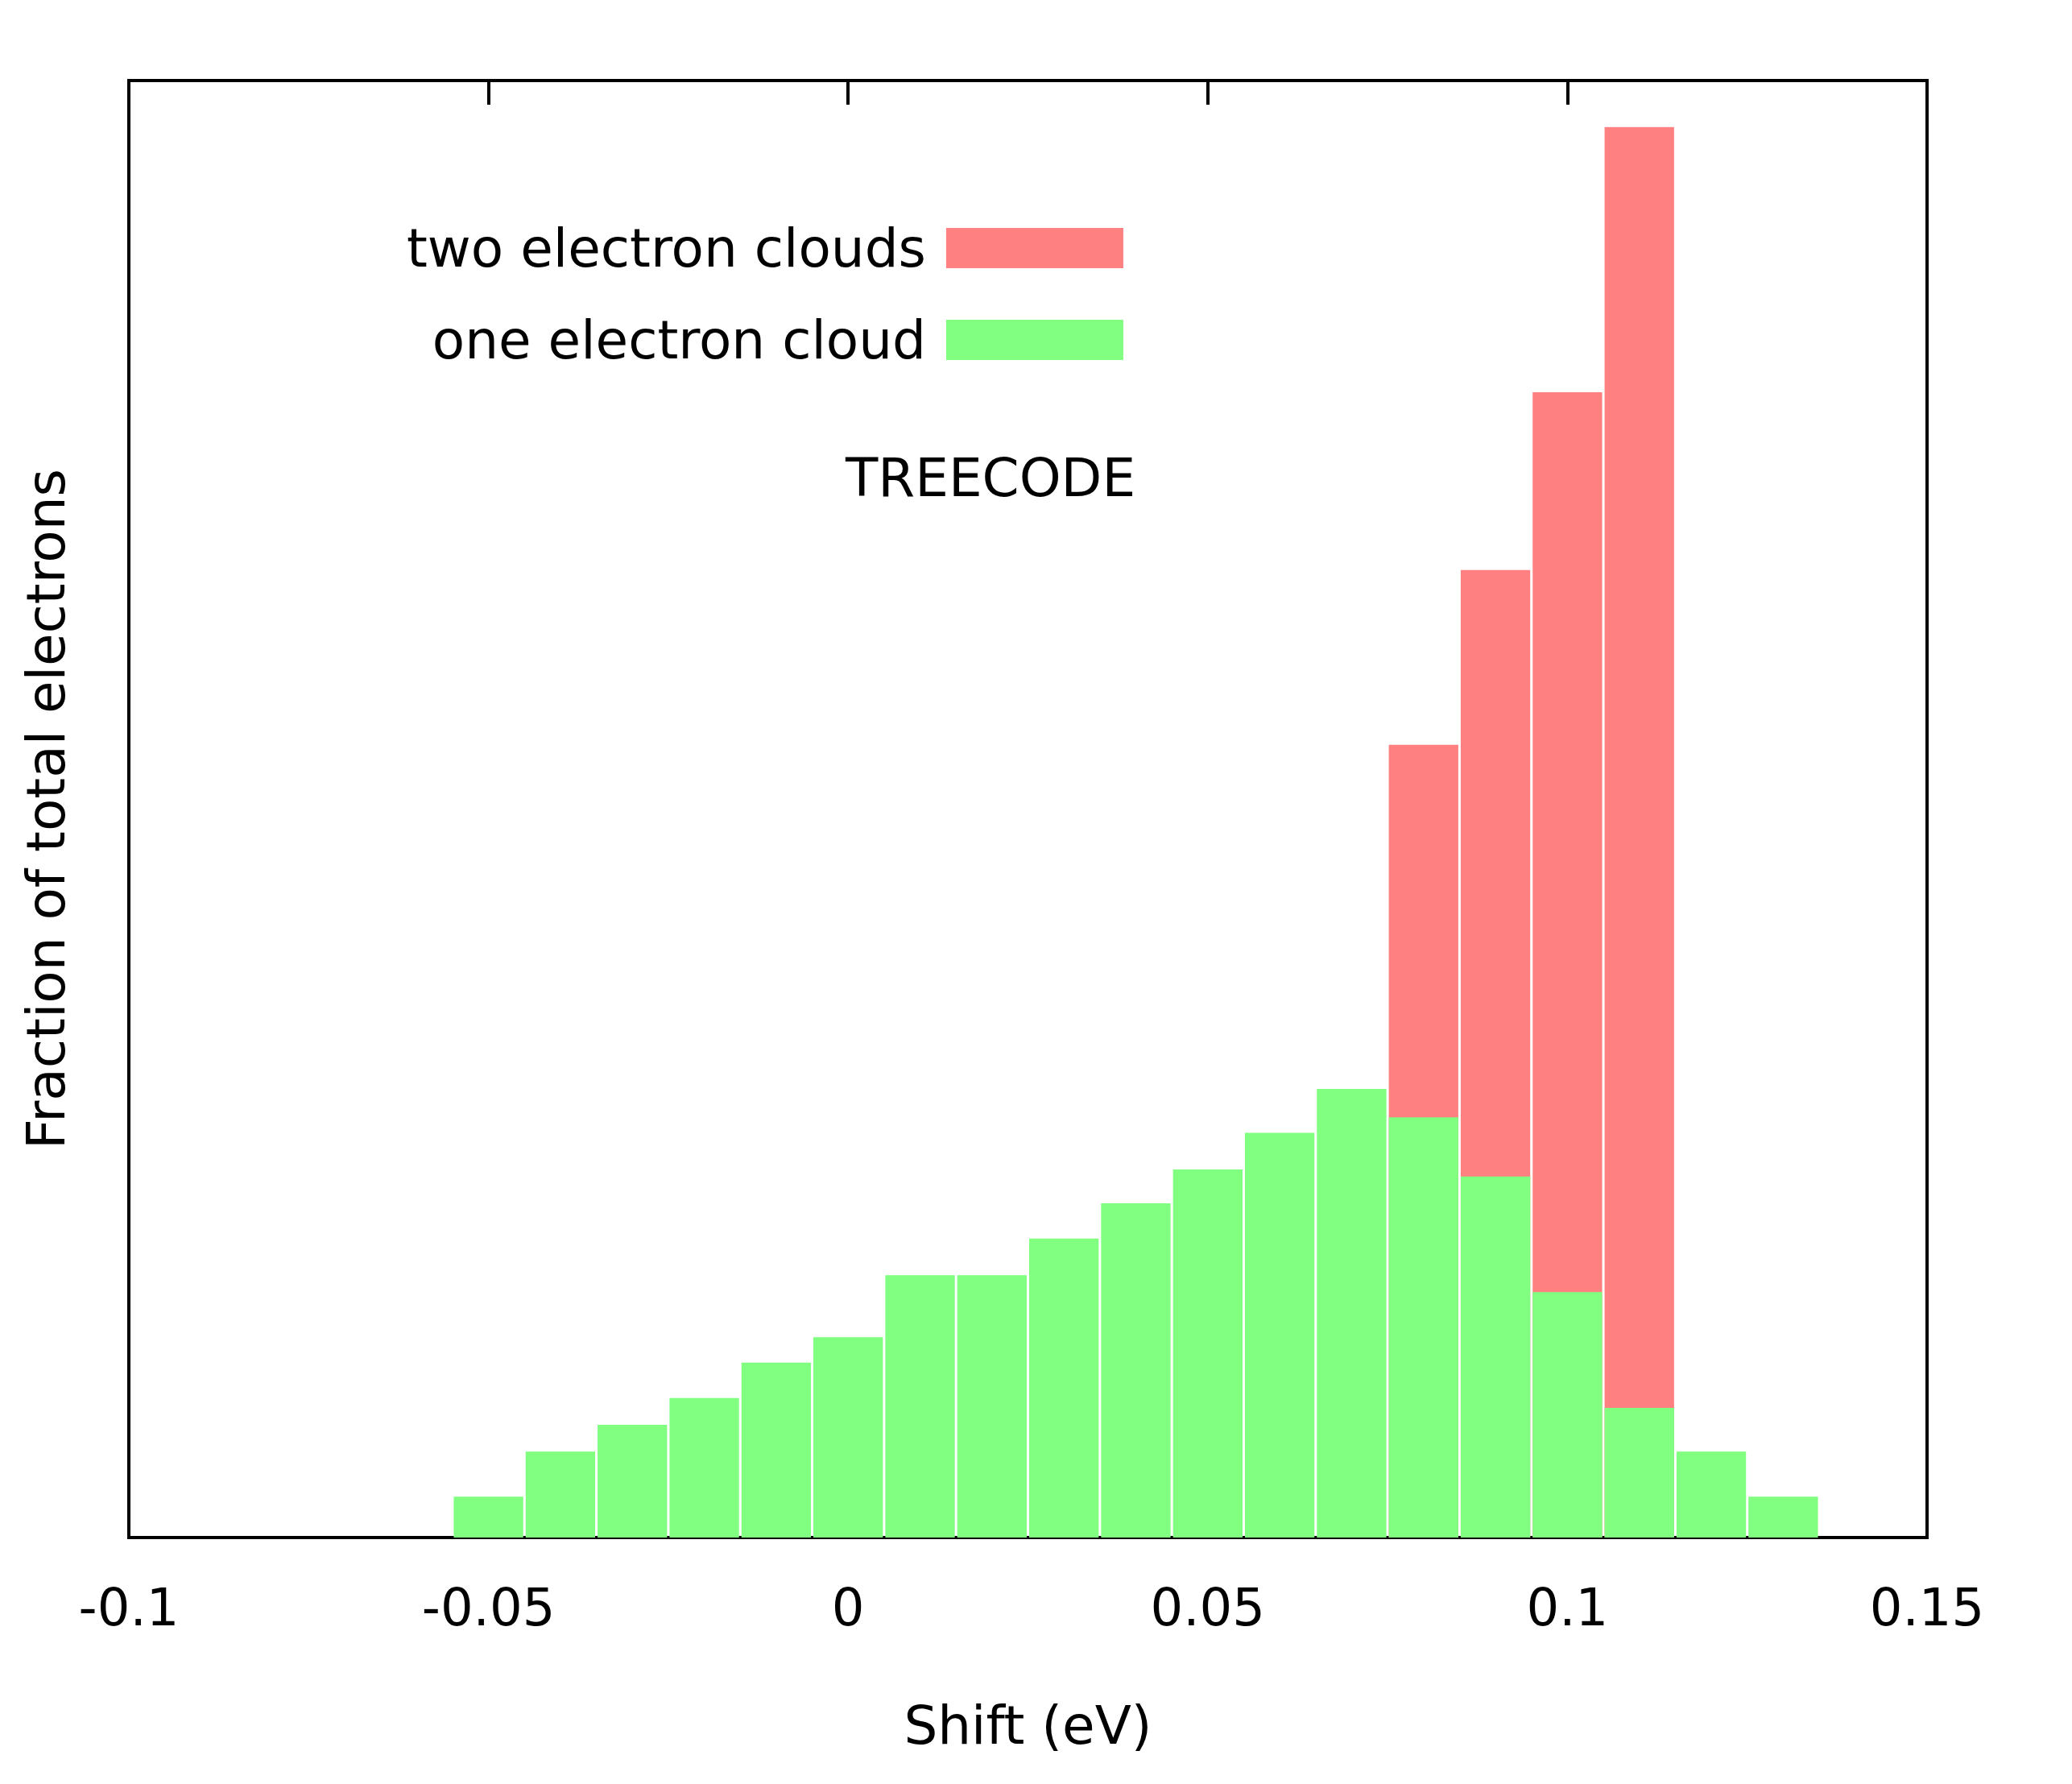  I want to click on y-axis-title: Fraction of total electrons, so click(45, 809).